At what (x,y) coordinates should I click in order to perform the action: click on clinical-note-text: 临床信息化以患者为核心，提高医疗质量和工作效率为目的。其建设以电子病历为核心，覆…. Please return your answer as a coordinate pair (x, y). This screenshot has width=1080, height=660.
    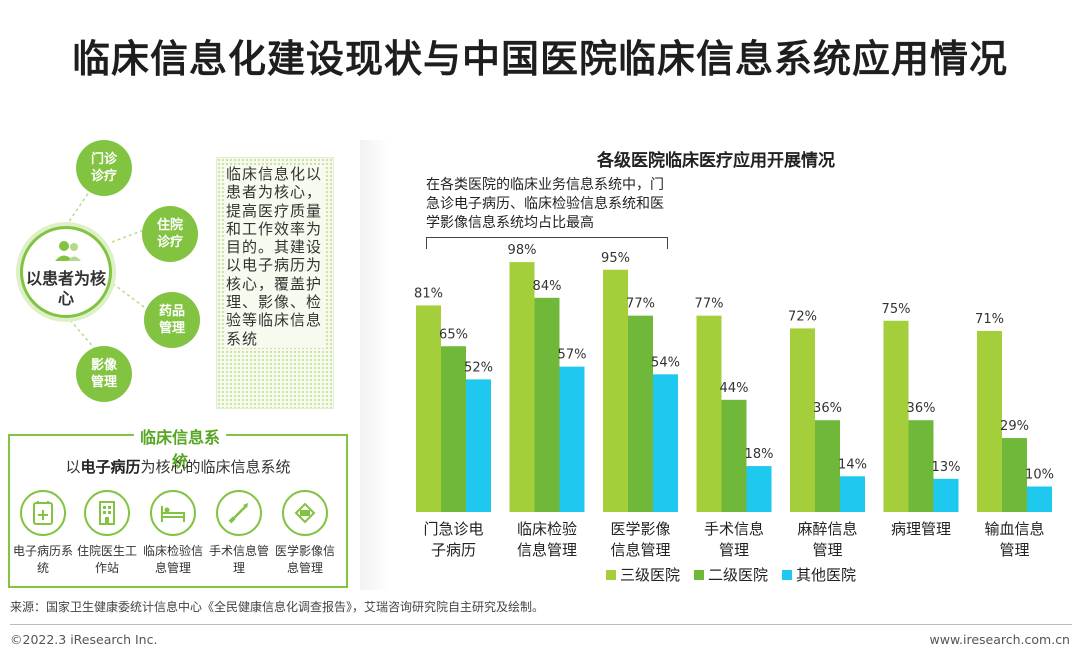
    Looking at the image, I should click on (275, 256).